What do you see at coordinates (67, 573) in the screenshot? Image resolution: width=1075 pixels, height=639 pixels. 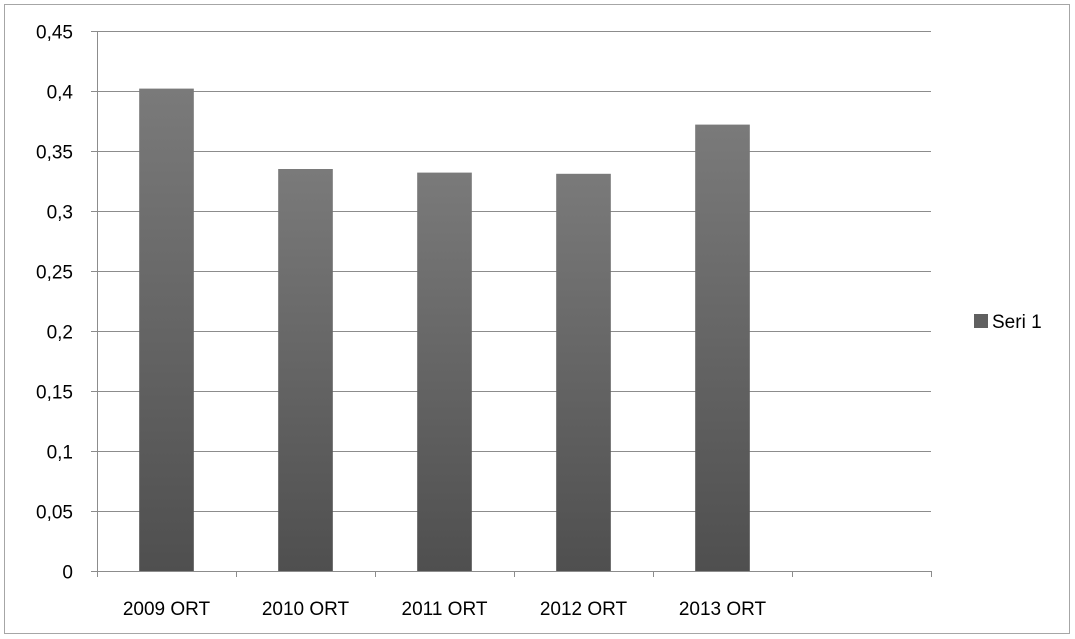 I see `y-tick-label: 0` at bounding box center [67, 573].